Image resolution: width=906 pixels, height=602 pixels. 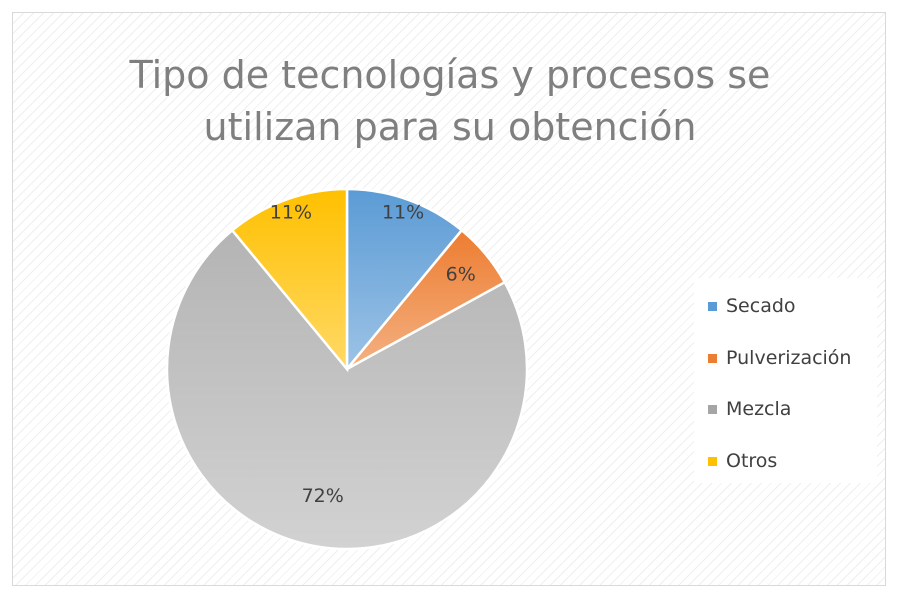 I want to click on chart-title-line-1: Tipo de tecnologías y procesos se, so click(x=450, y=75).